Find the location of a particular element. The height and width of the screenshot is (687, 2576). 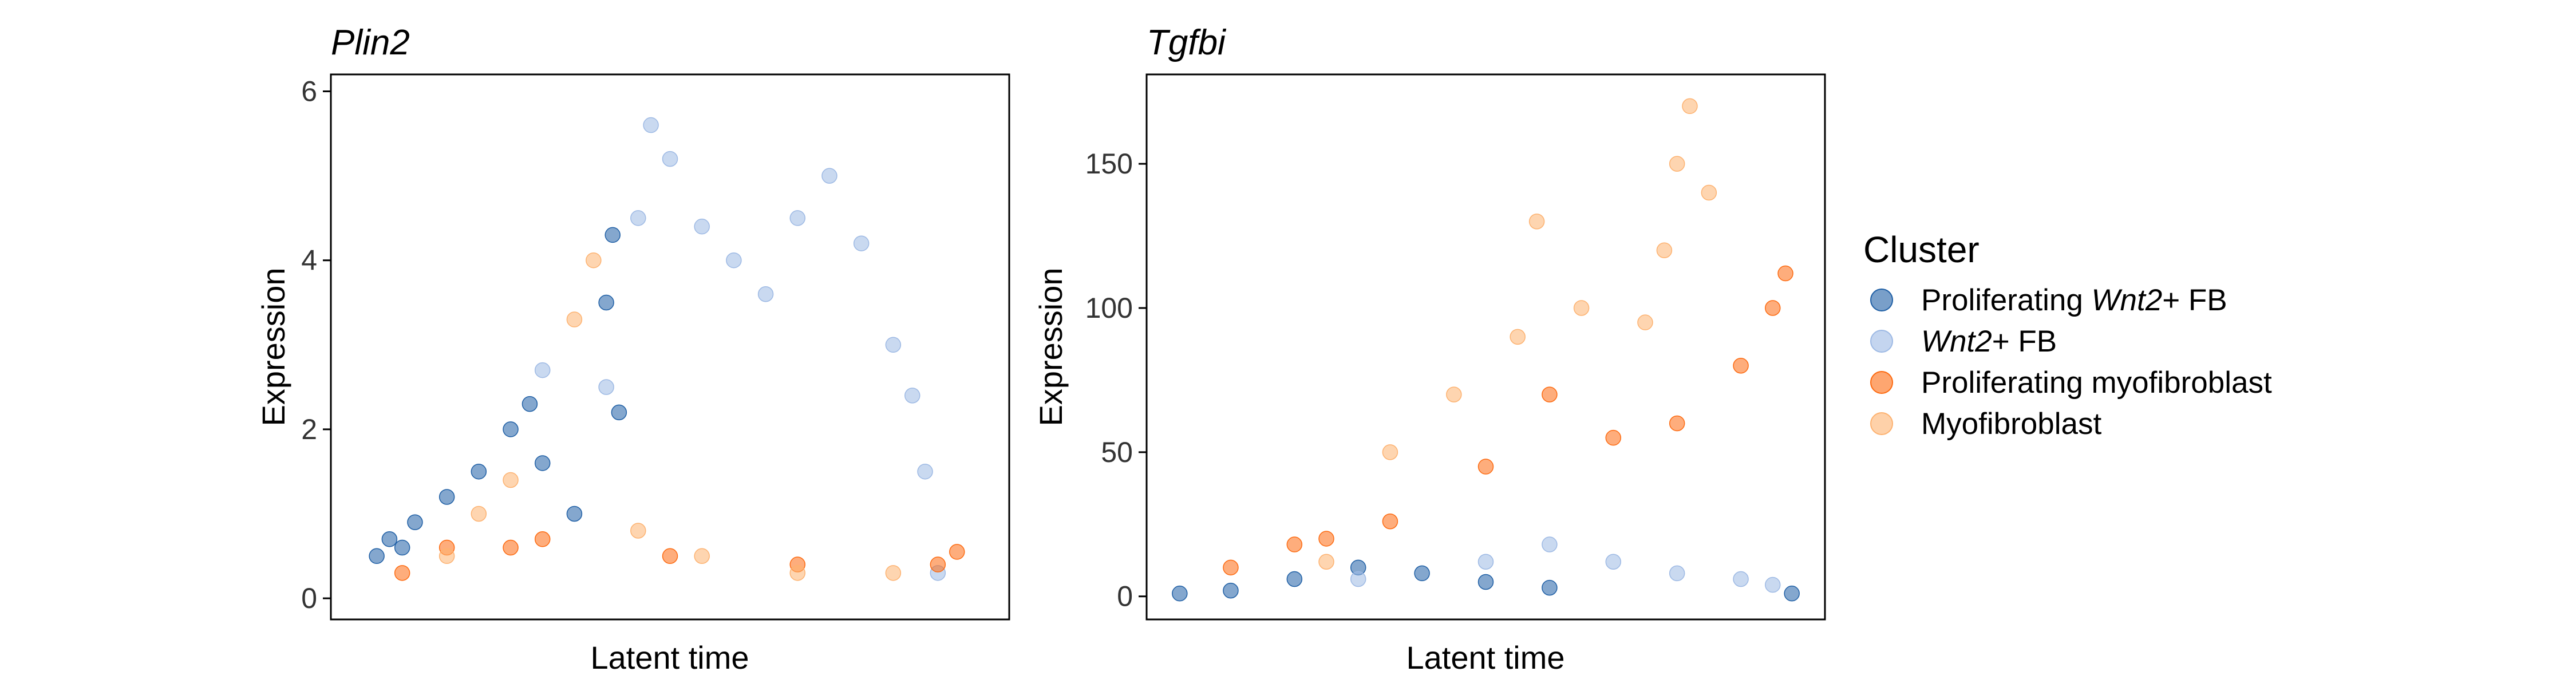

plin2-y-ticks: 0 2 4 6 is located at coordinates (316, 345).